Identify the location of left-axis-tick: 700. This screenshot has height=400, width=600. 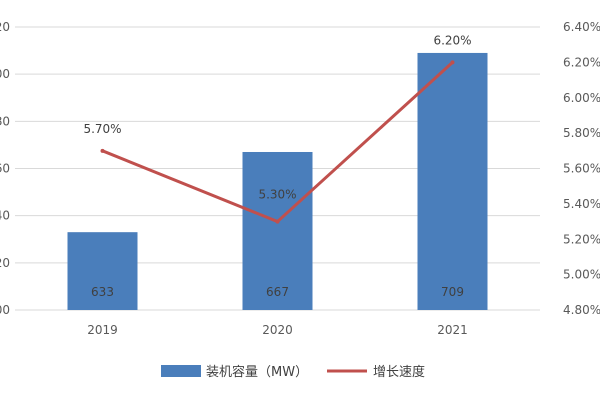
(5, 74).